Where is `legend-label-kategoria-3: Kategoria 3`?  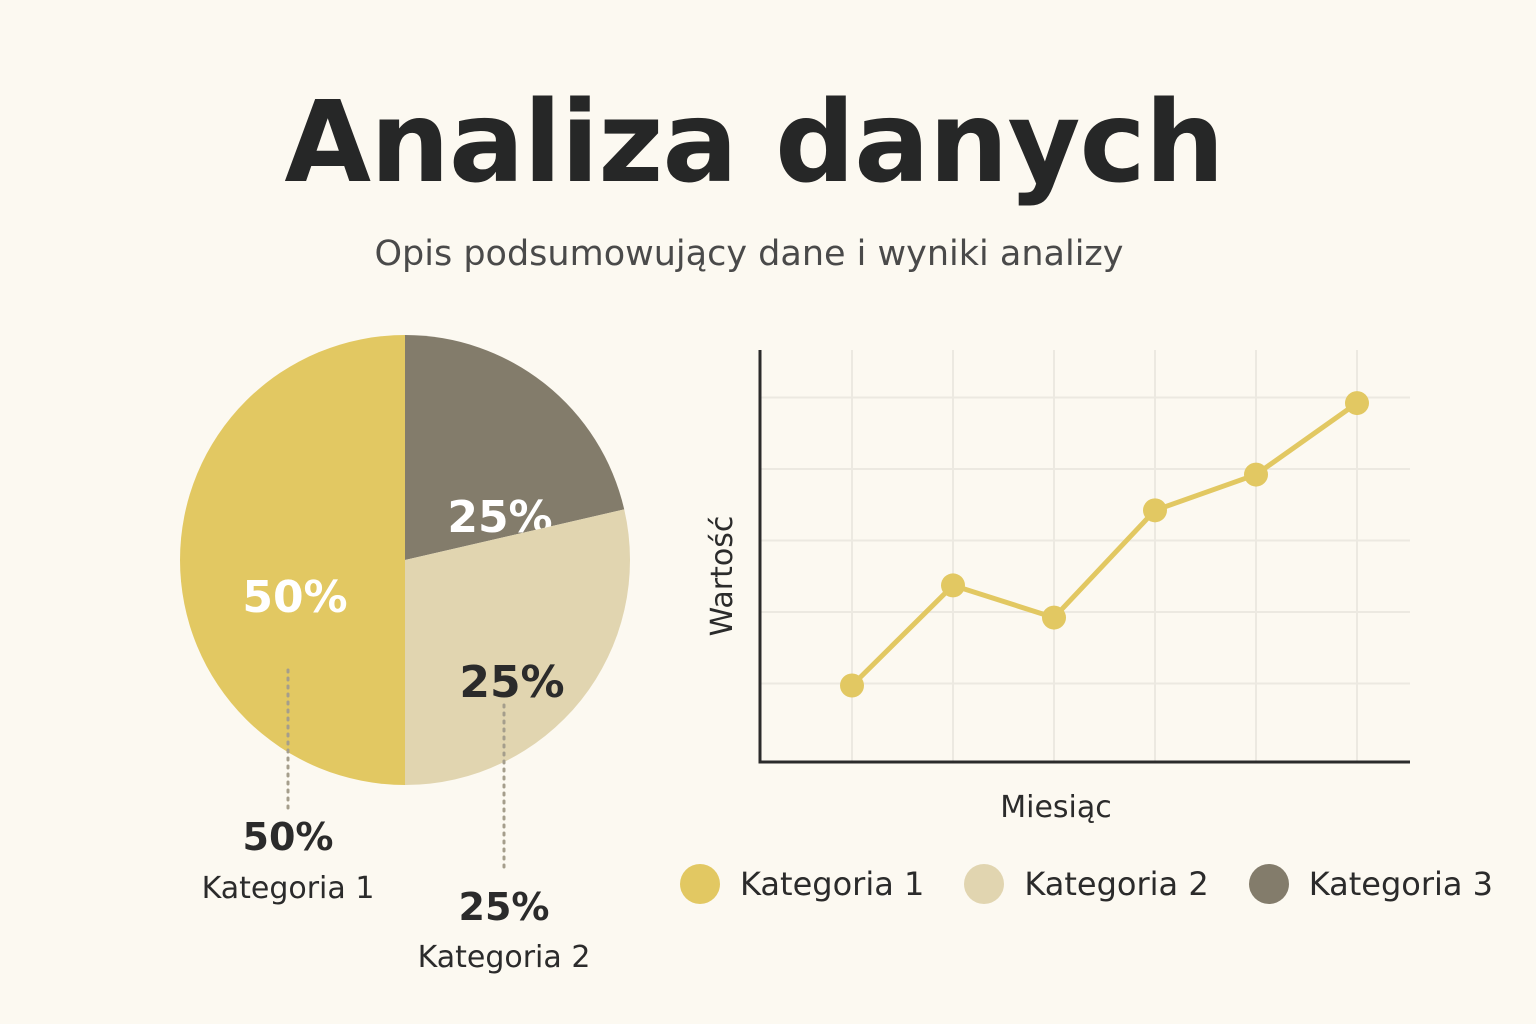 legend-label-kategoria-3: Kategoria 3 is located at coordinates (1401, 884).